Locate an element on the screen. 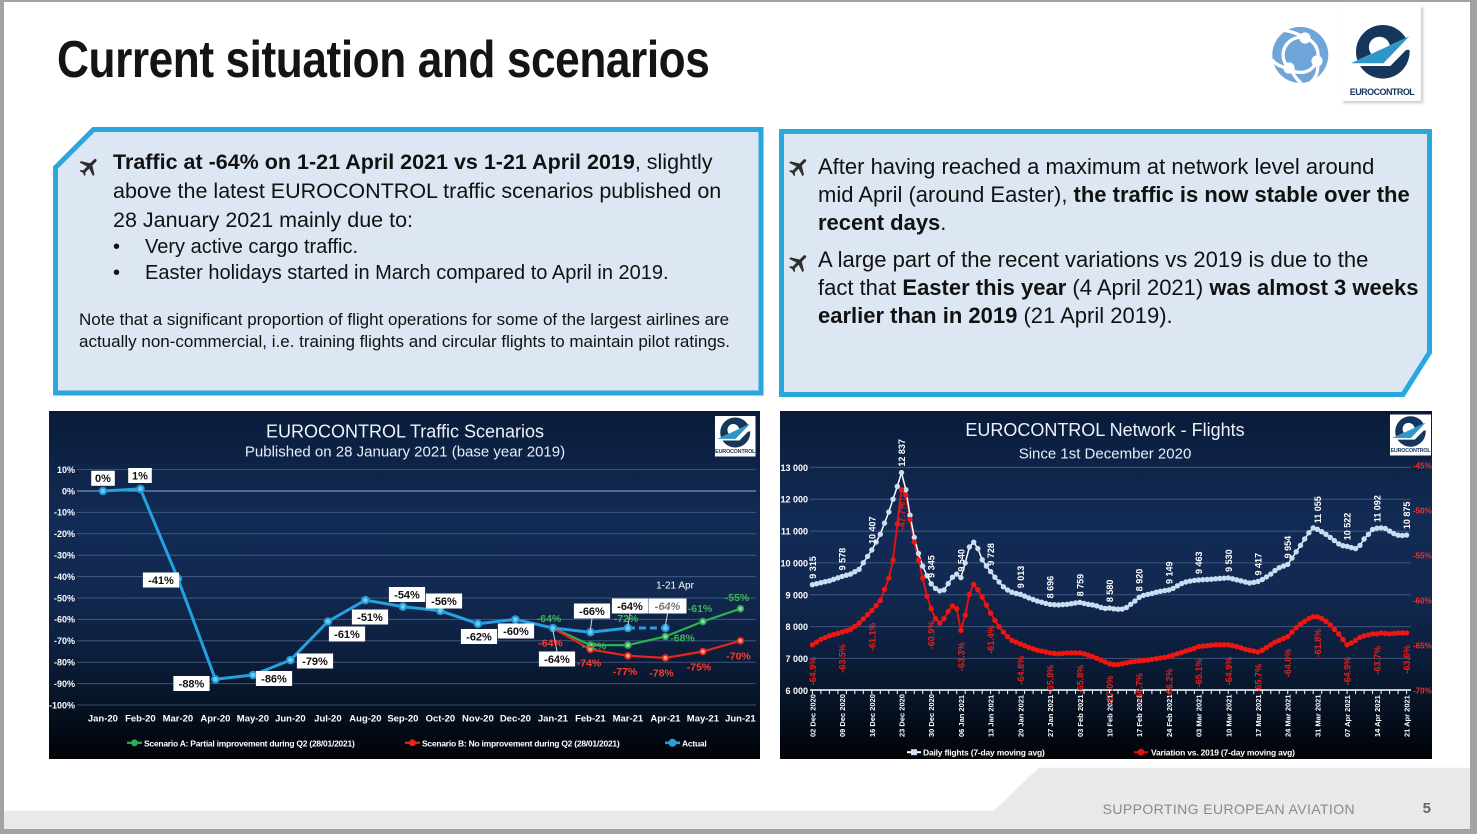 Image resolution: width=1477 pixels, height=834 pixels. svg-text: 10 522 is located at coordinates (1348, 527).